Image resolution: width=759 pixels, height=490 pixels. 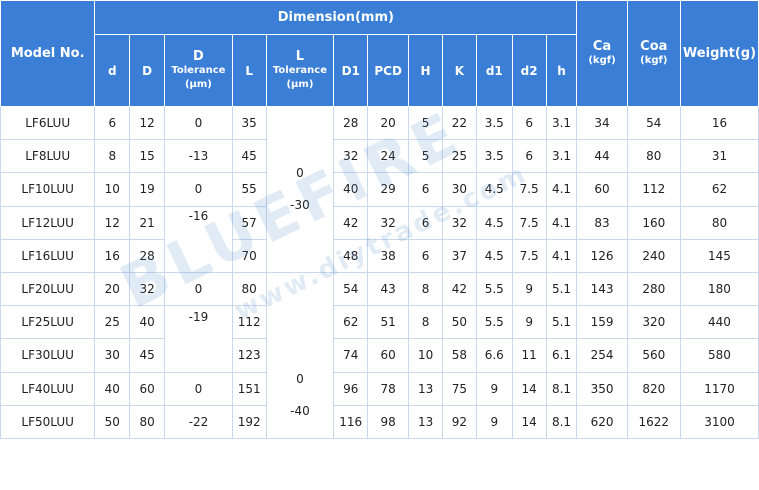 What do you see at coordinates (719, 355) in the screenshot?
I see `cell-weight: 580` at bounding box center [719, 355].